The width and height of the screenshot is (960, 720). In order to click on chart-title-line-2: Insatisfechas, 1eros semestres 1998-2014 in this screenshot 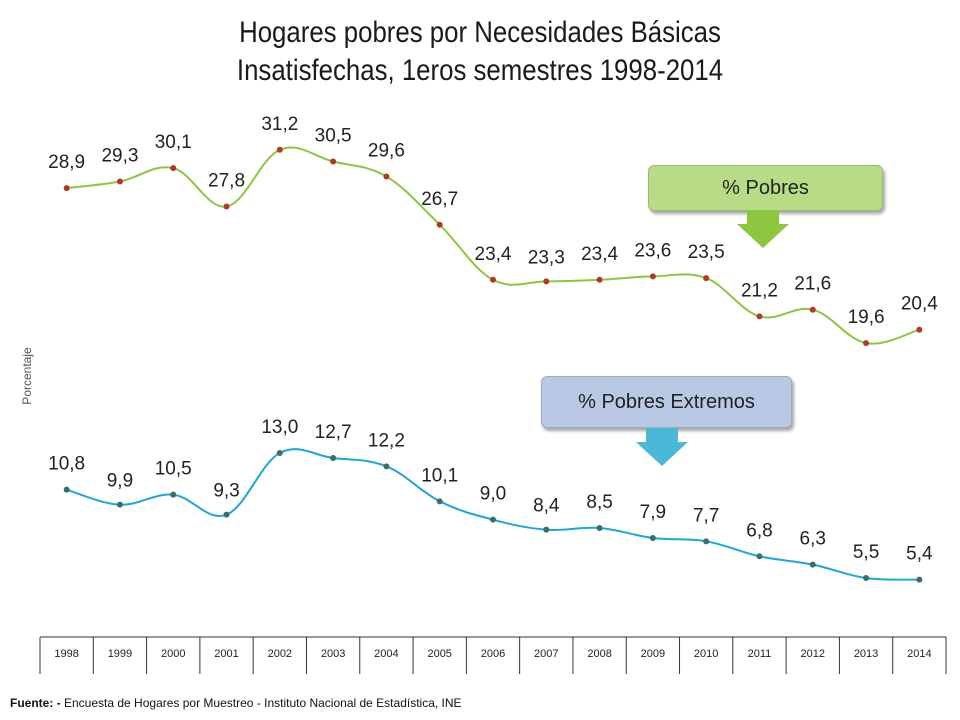, I will do `click(480, 70)`.